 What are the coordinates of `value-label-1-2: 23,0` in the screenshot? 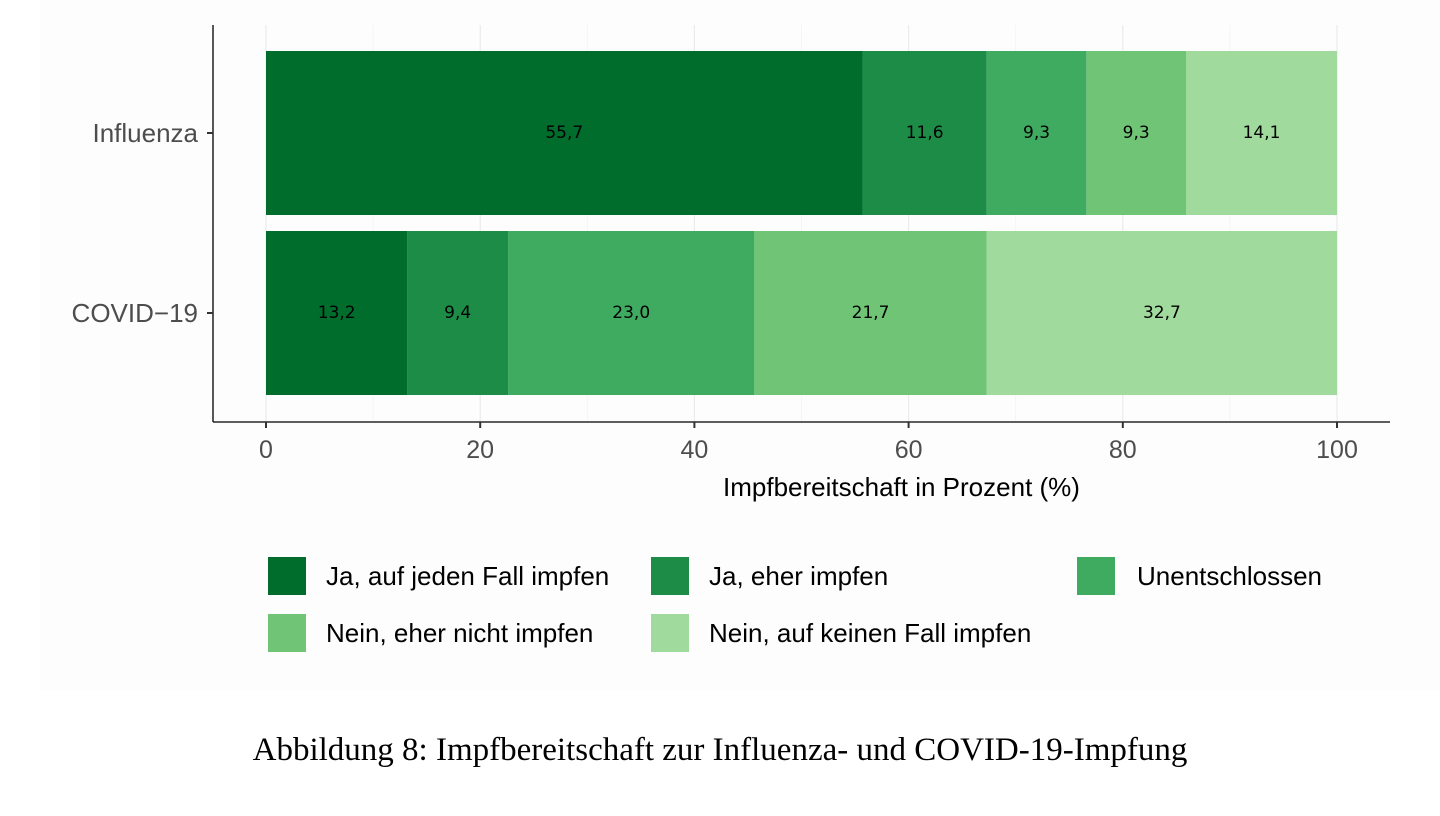 It's located at (631, 313).